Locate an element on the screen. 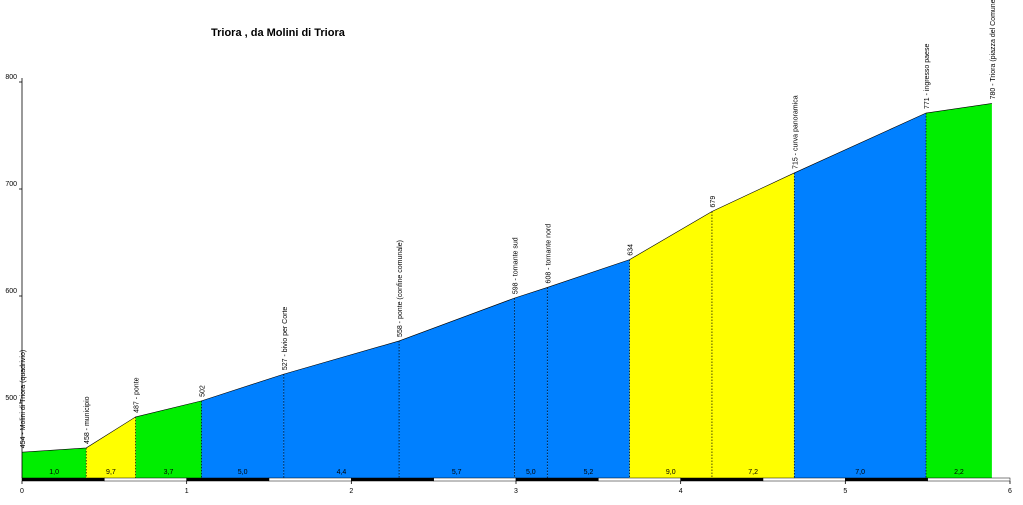 The image size is (1023, 505). point-label-7: 608 - tornante nord is located at coordinates (548, 254).